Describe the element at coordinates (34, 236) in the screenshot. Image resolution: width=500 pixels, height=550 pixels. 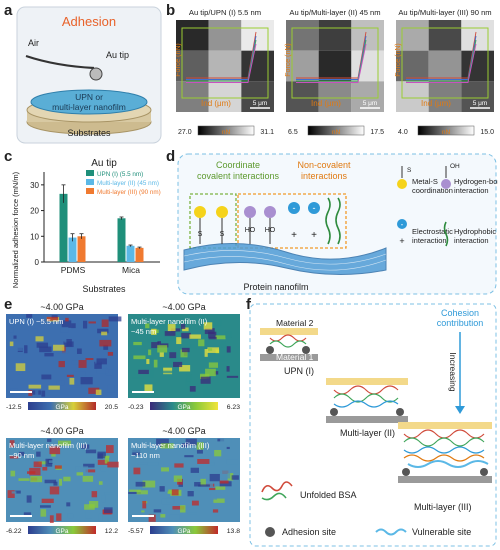
I see `y-tick-label: 10` at that location.